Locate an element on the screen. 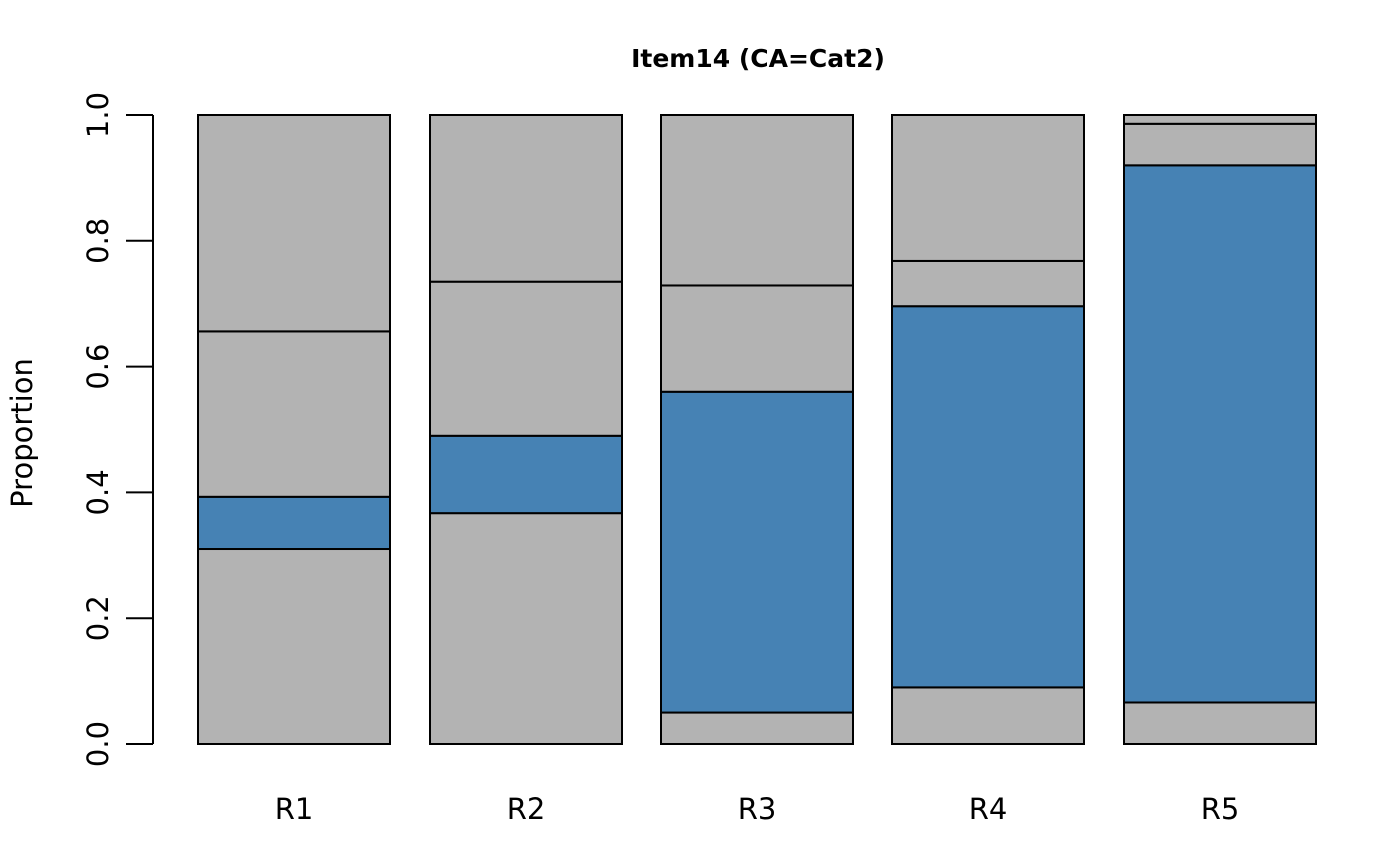 Image resolution: width=1400 pixels, height=866 pixels. bar-R3 is located at coordinates (757, 429).